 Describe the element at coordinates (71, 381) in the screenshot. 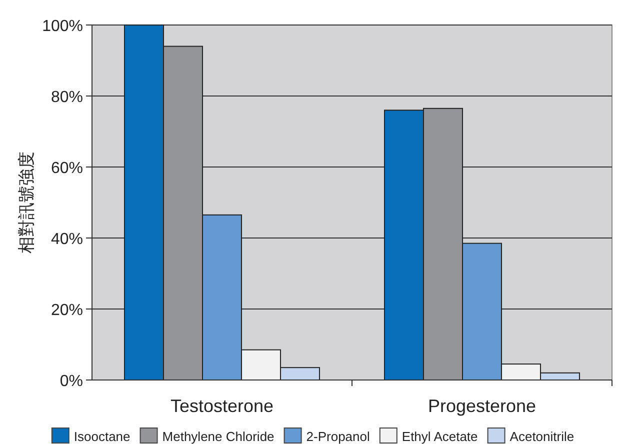

I see `y-tick-label: 0%` at that location.